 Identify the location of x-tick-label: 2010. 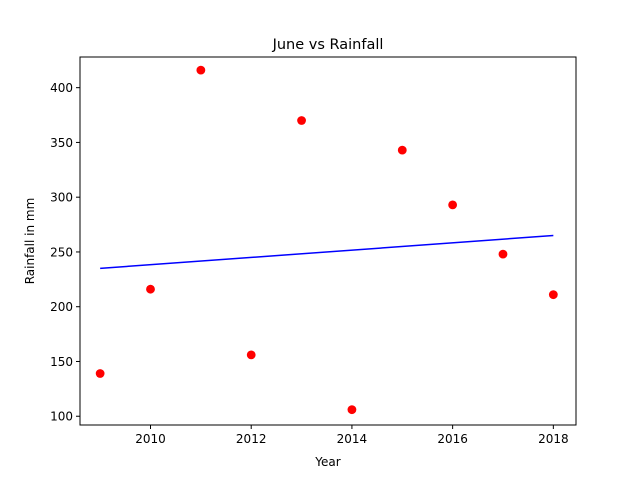
(150, 439).